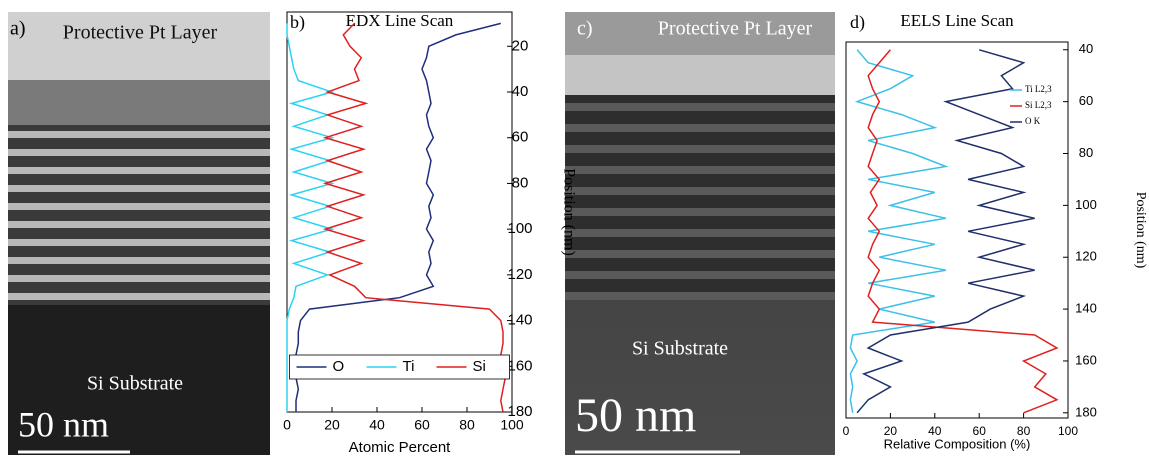 Image resolution: width=1149 pixels, height=460 pixels. I want to click on panel-label: a), so click(18, 29).